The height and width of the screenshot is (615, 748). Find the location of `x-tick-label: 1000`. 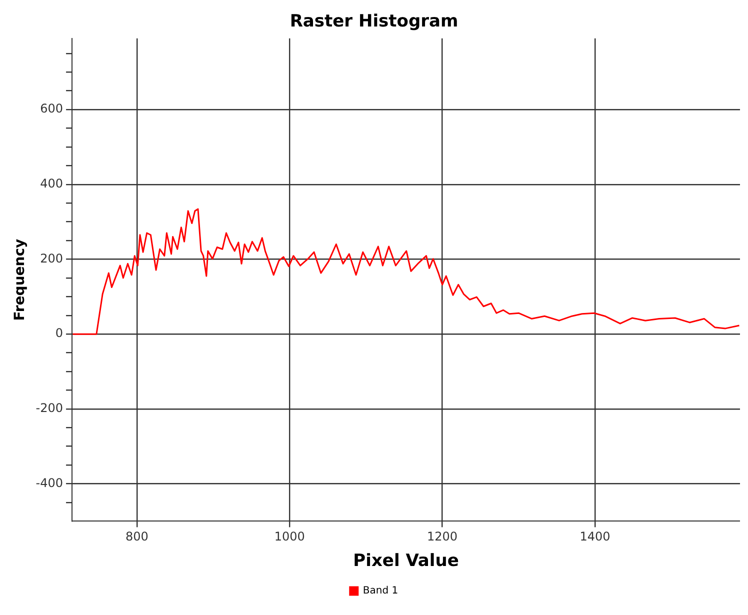

x-tick-label: 1000 is located at coordinates (289, 537).